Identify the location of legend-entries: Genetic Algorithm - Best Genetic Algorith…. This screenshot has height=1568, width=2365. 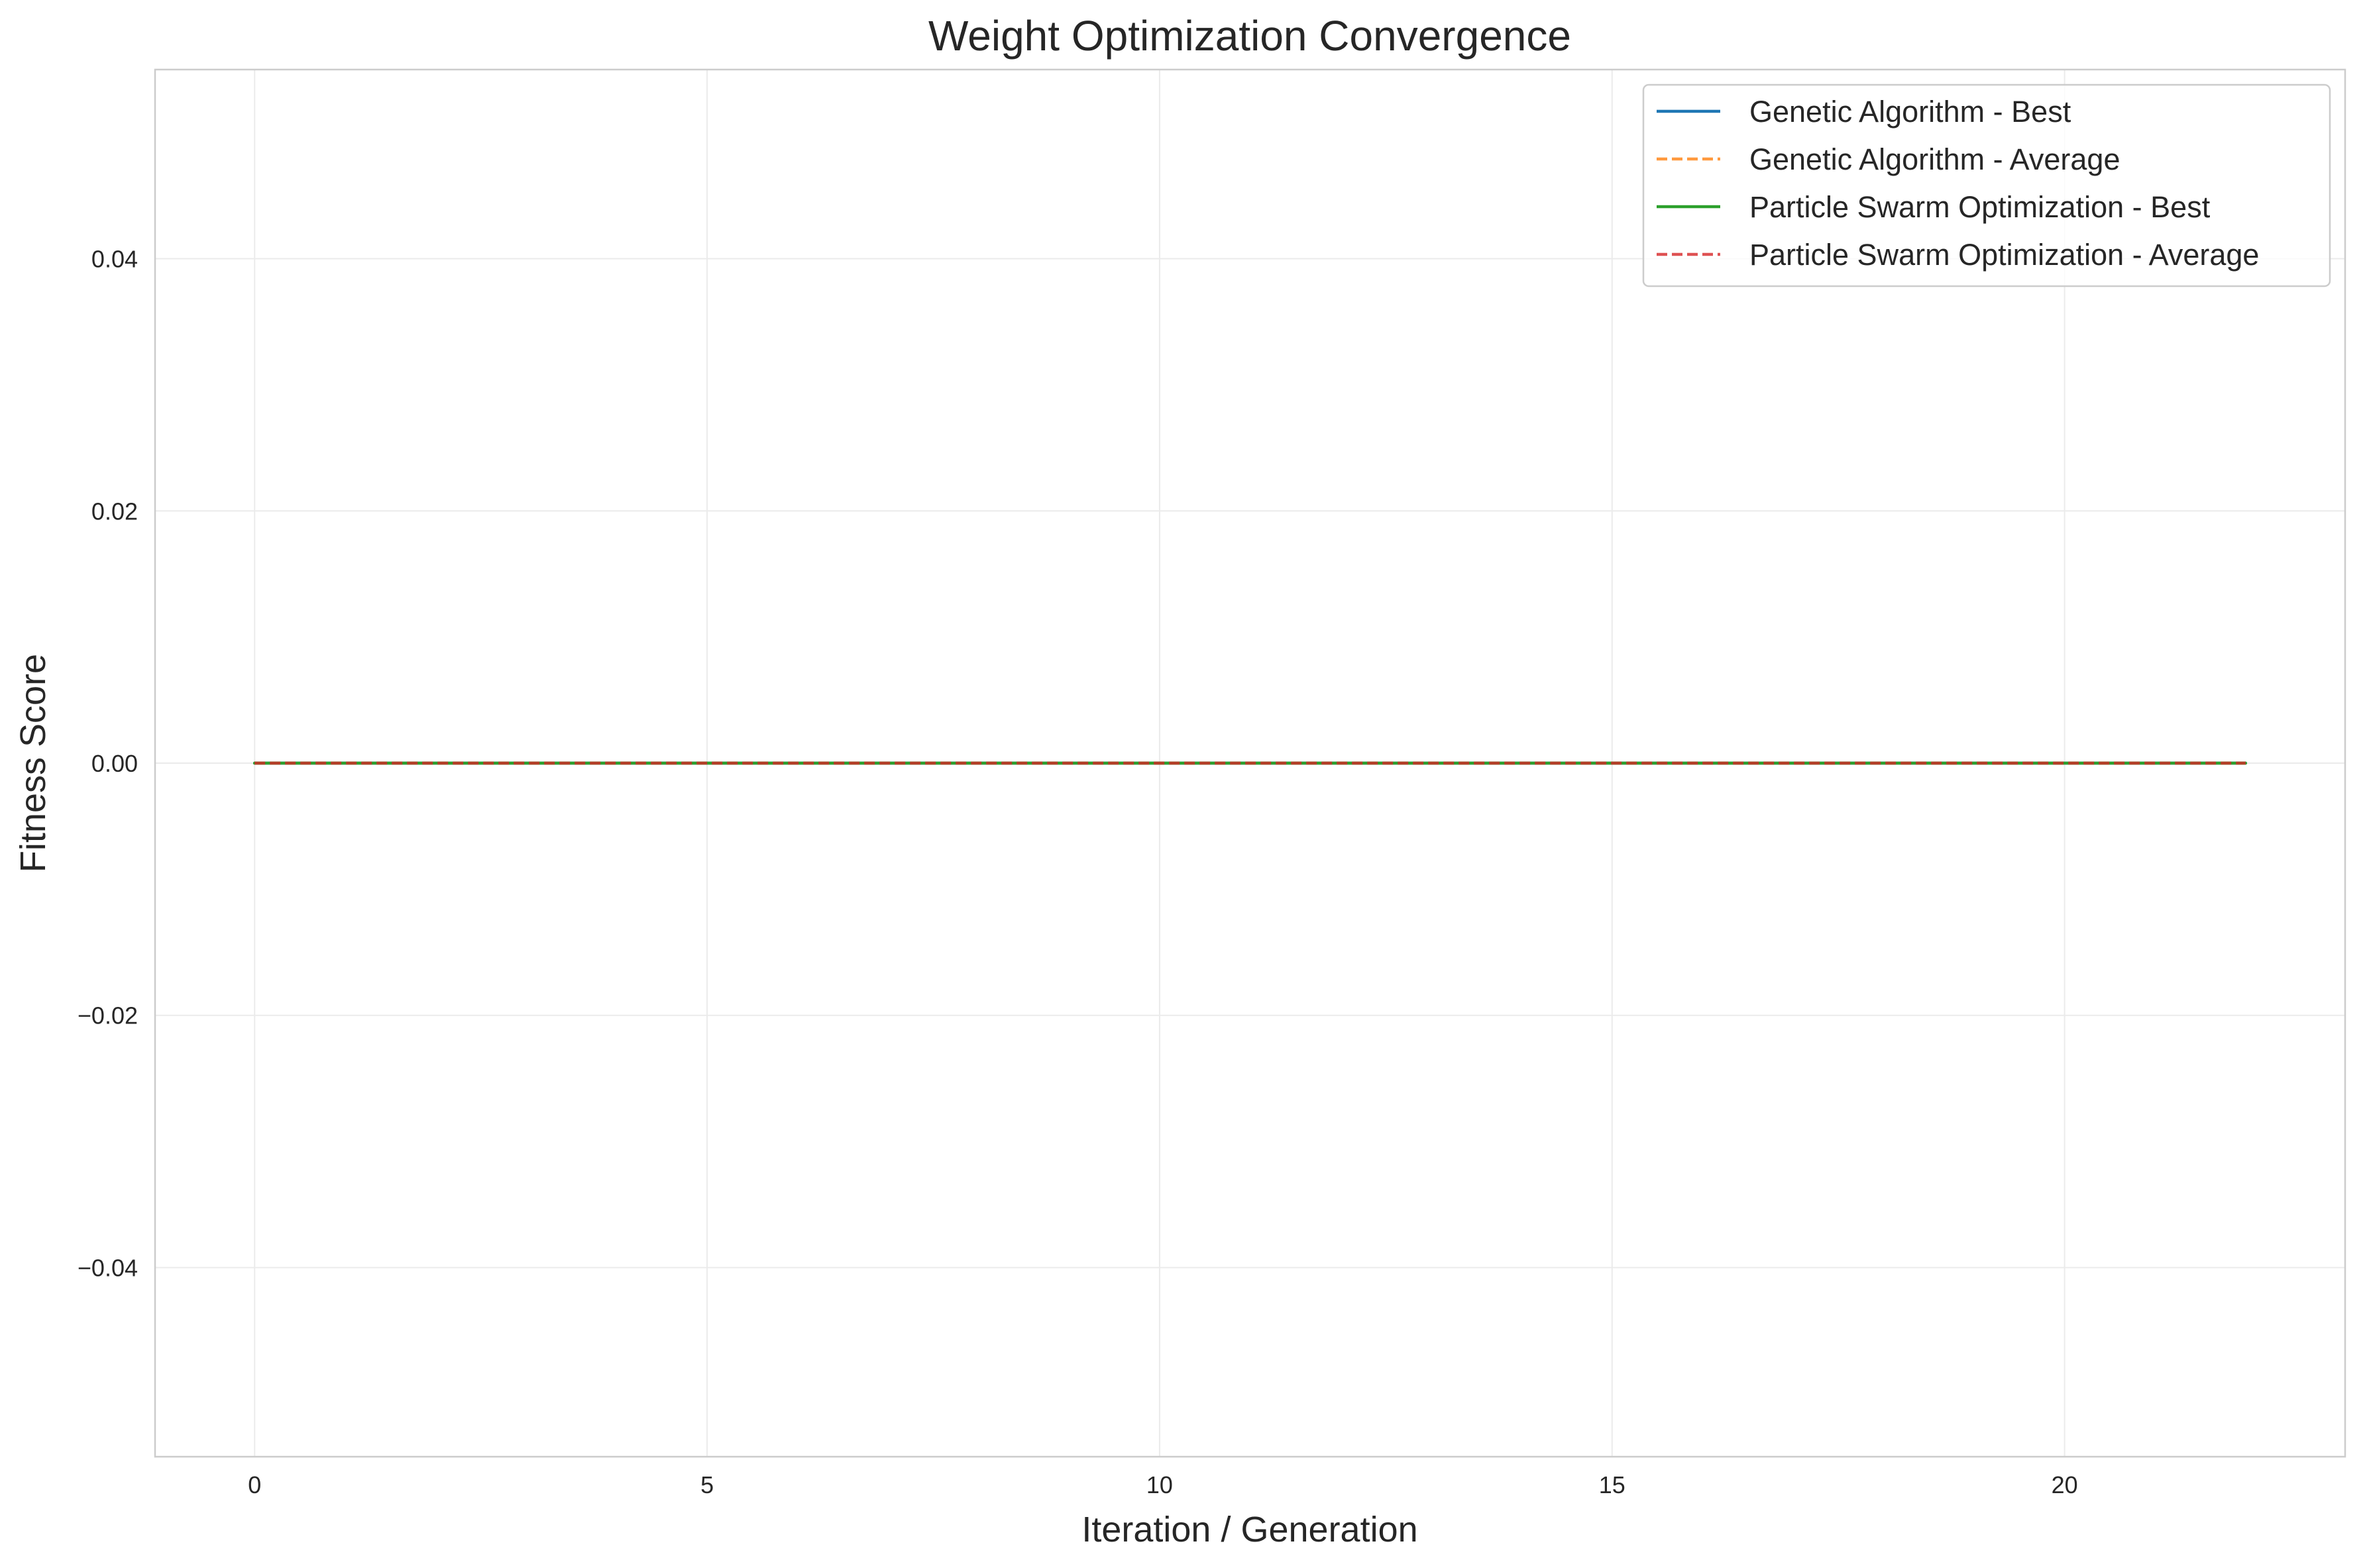
(1958, 183).